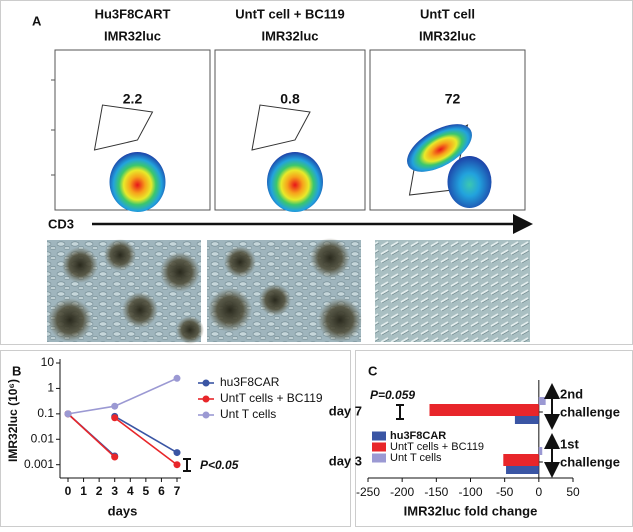 Image resolution: width=633 pixels, height=532 pixels. Describe the element at coordinates (219, 465) in the screenshot. I see `annotation: P<0.05` at that location.